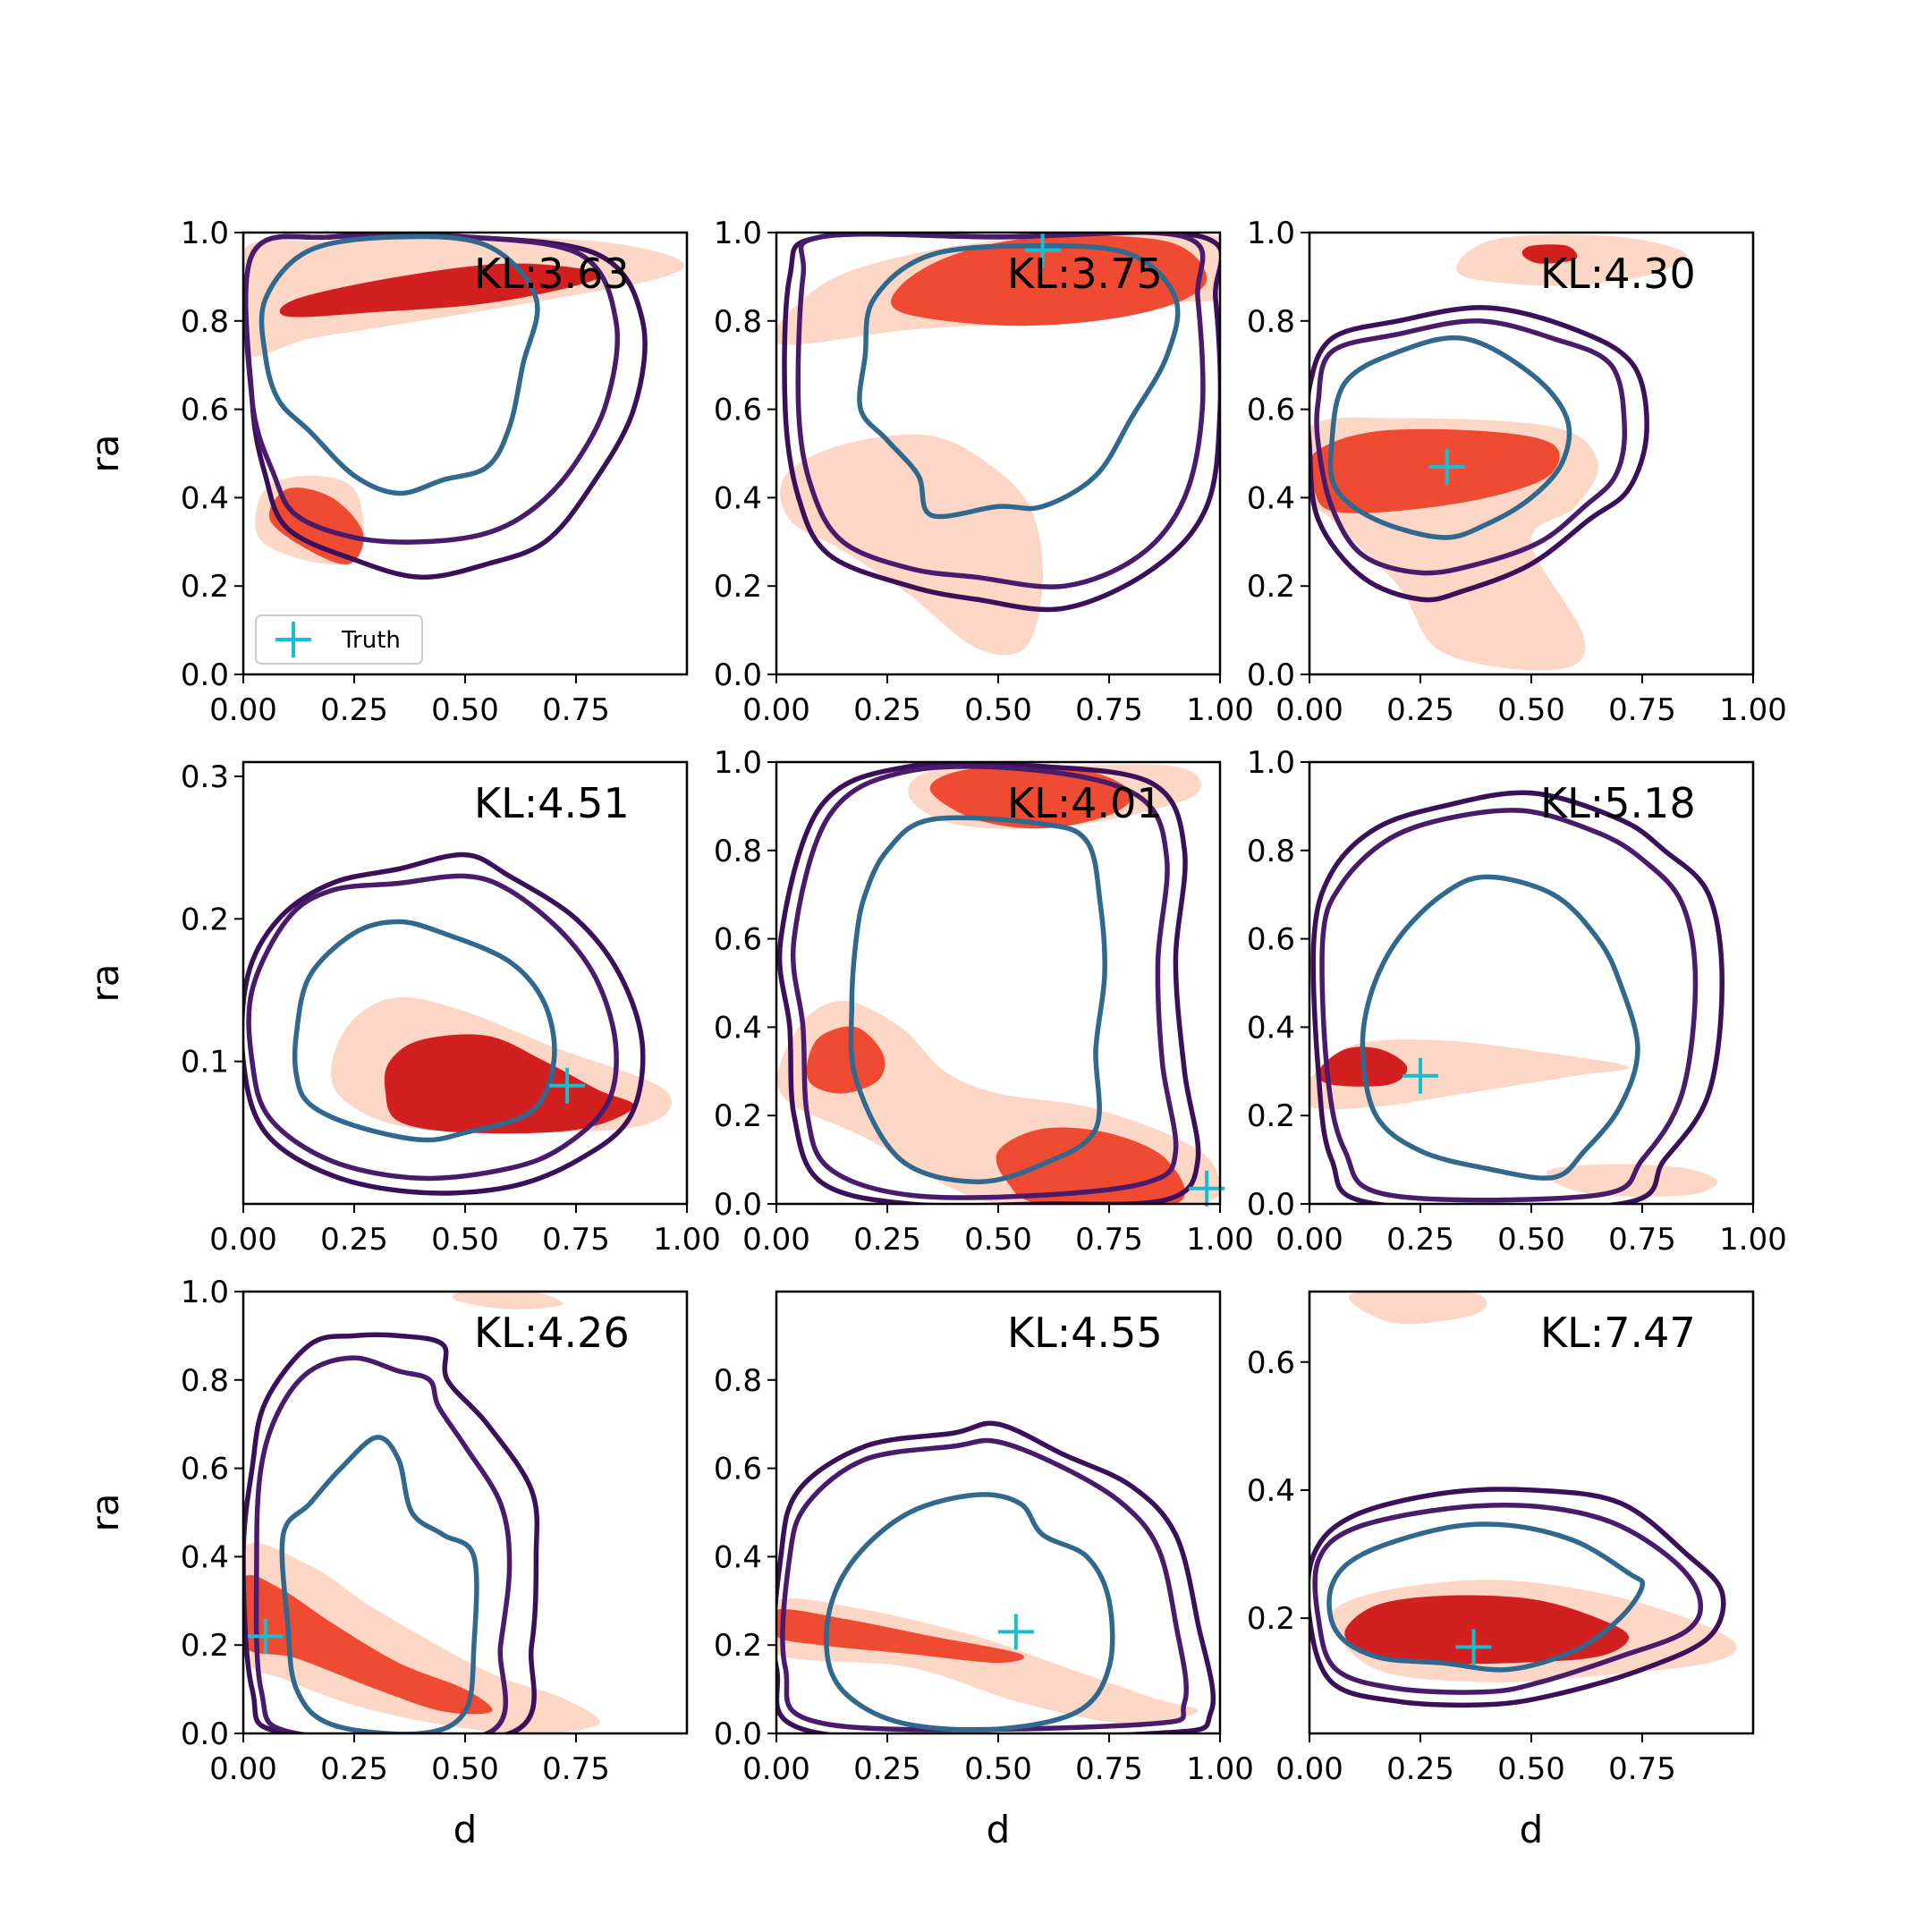  I want to click on axes-frame, so click(465, 983).